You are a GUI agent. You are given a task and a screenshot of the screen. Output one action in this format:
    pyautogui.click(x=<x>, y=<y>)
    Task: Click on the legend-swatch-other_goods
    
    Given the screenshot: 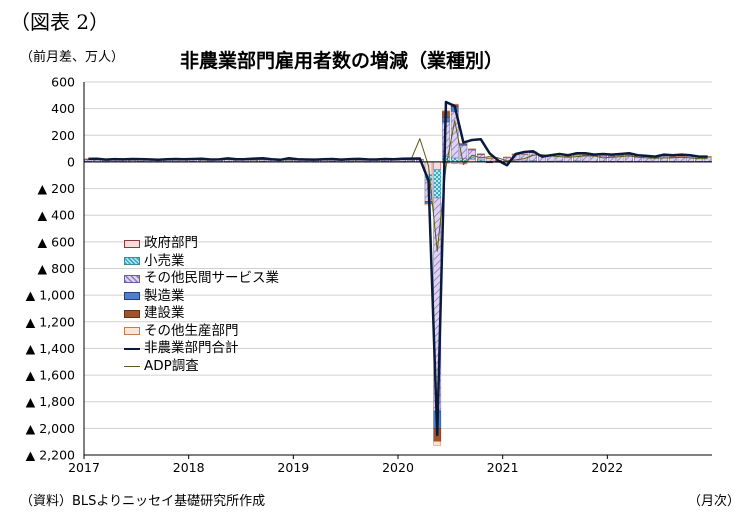 What is the action you would take?
    pyautogui.click(x=132, y=331)
    